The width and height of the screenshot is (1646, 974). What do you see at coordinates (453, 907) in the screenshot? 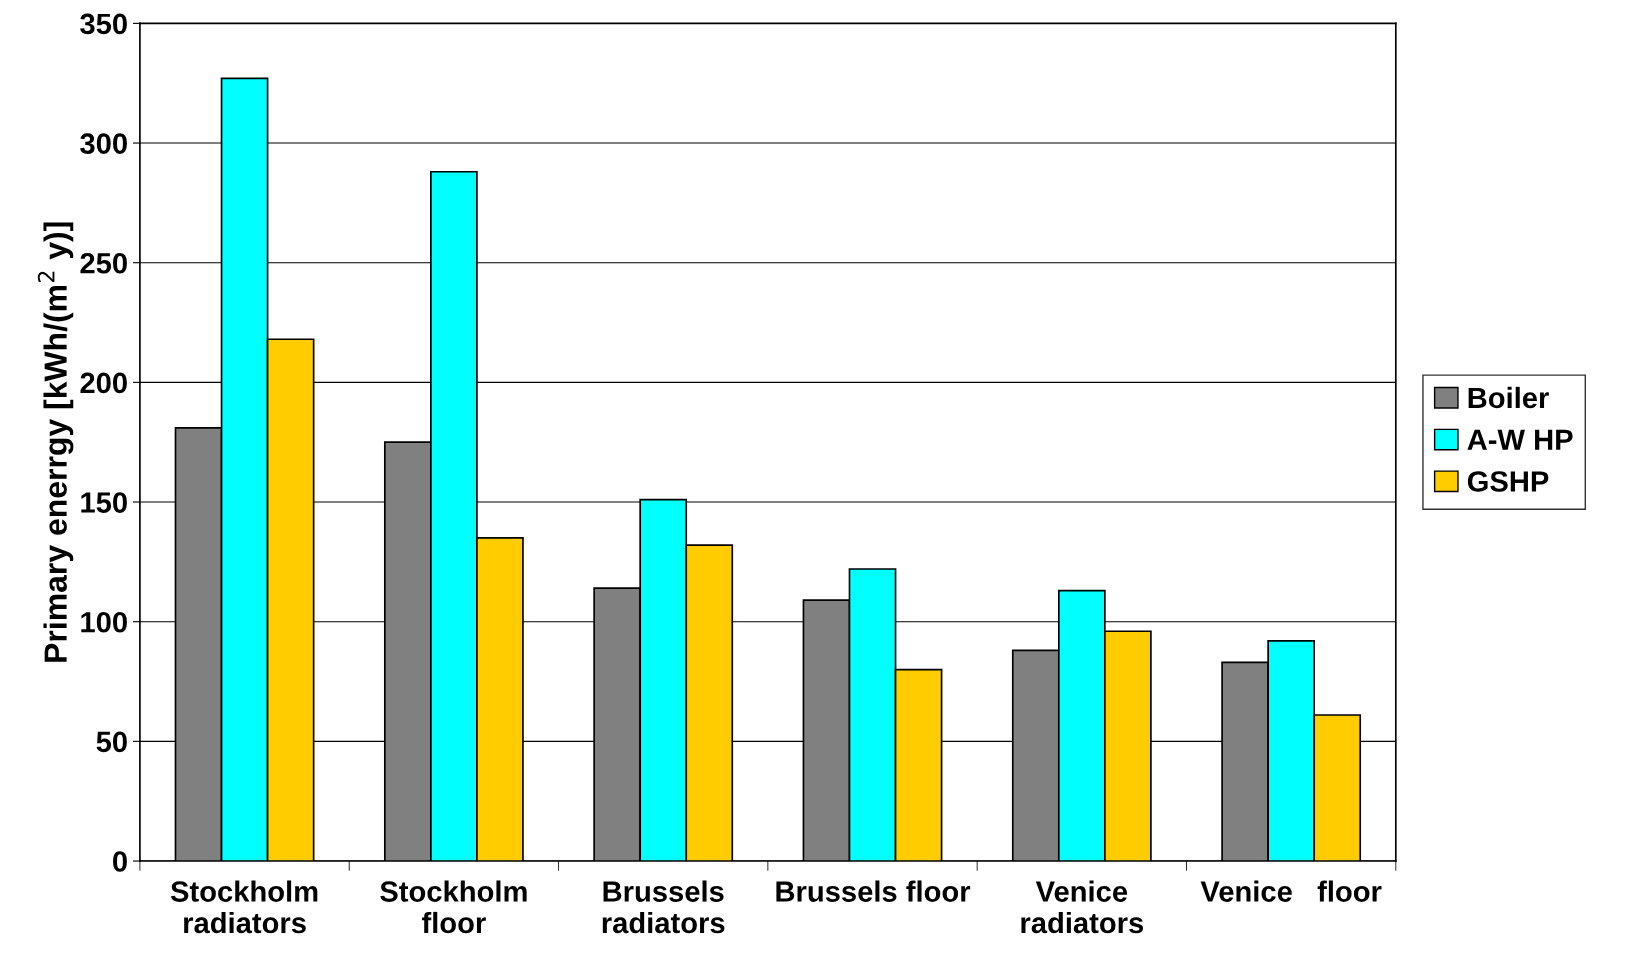
I see `x-tick-label: Stockholm floor` at bounding box center [453, 907].